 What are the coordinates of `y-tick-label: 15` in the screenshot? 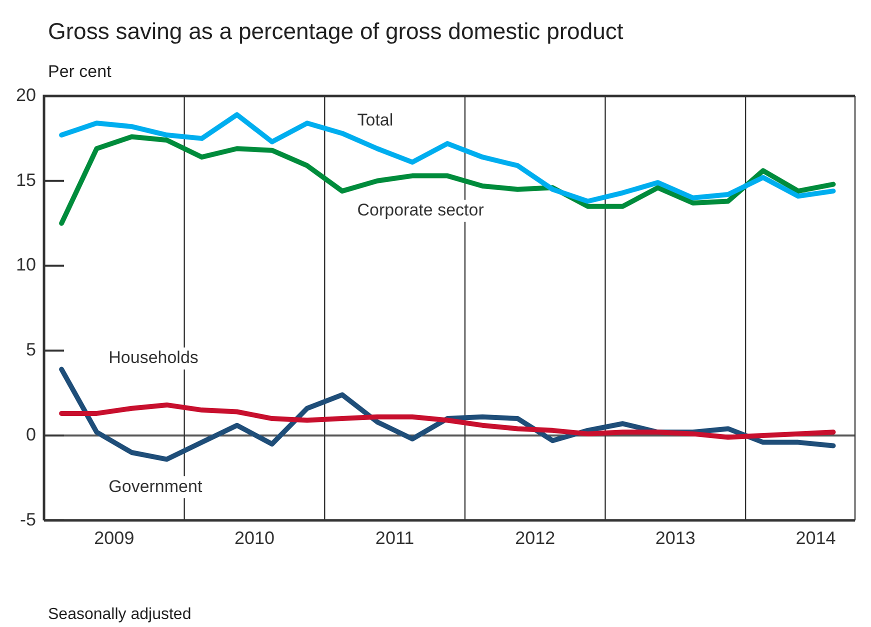 It's located at (26, 180).